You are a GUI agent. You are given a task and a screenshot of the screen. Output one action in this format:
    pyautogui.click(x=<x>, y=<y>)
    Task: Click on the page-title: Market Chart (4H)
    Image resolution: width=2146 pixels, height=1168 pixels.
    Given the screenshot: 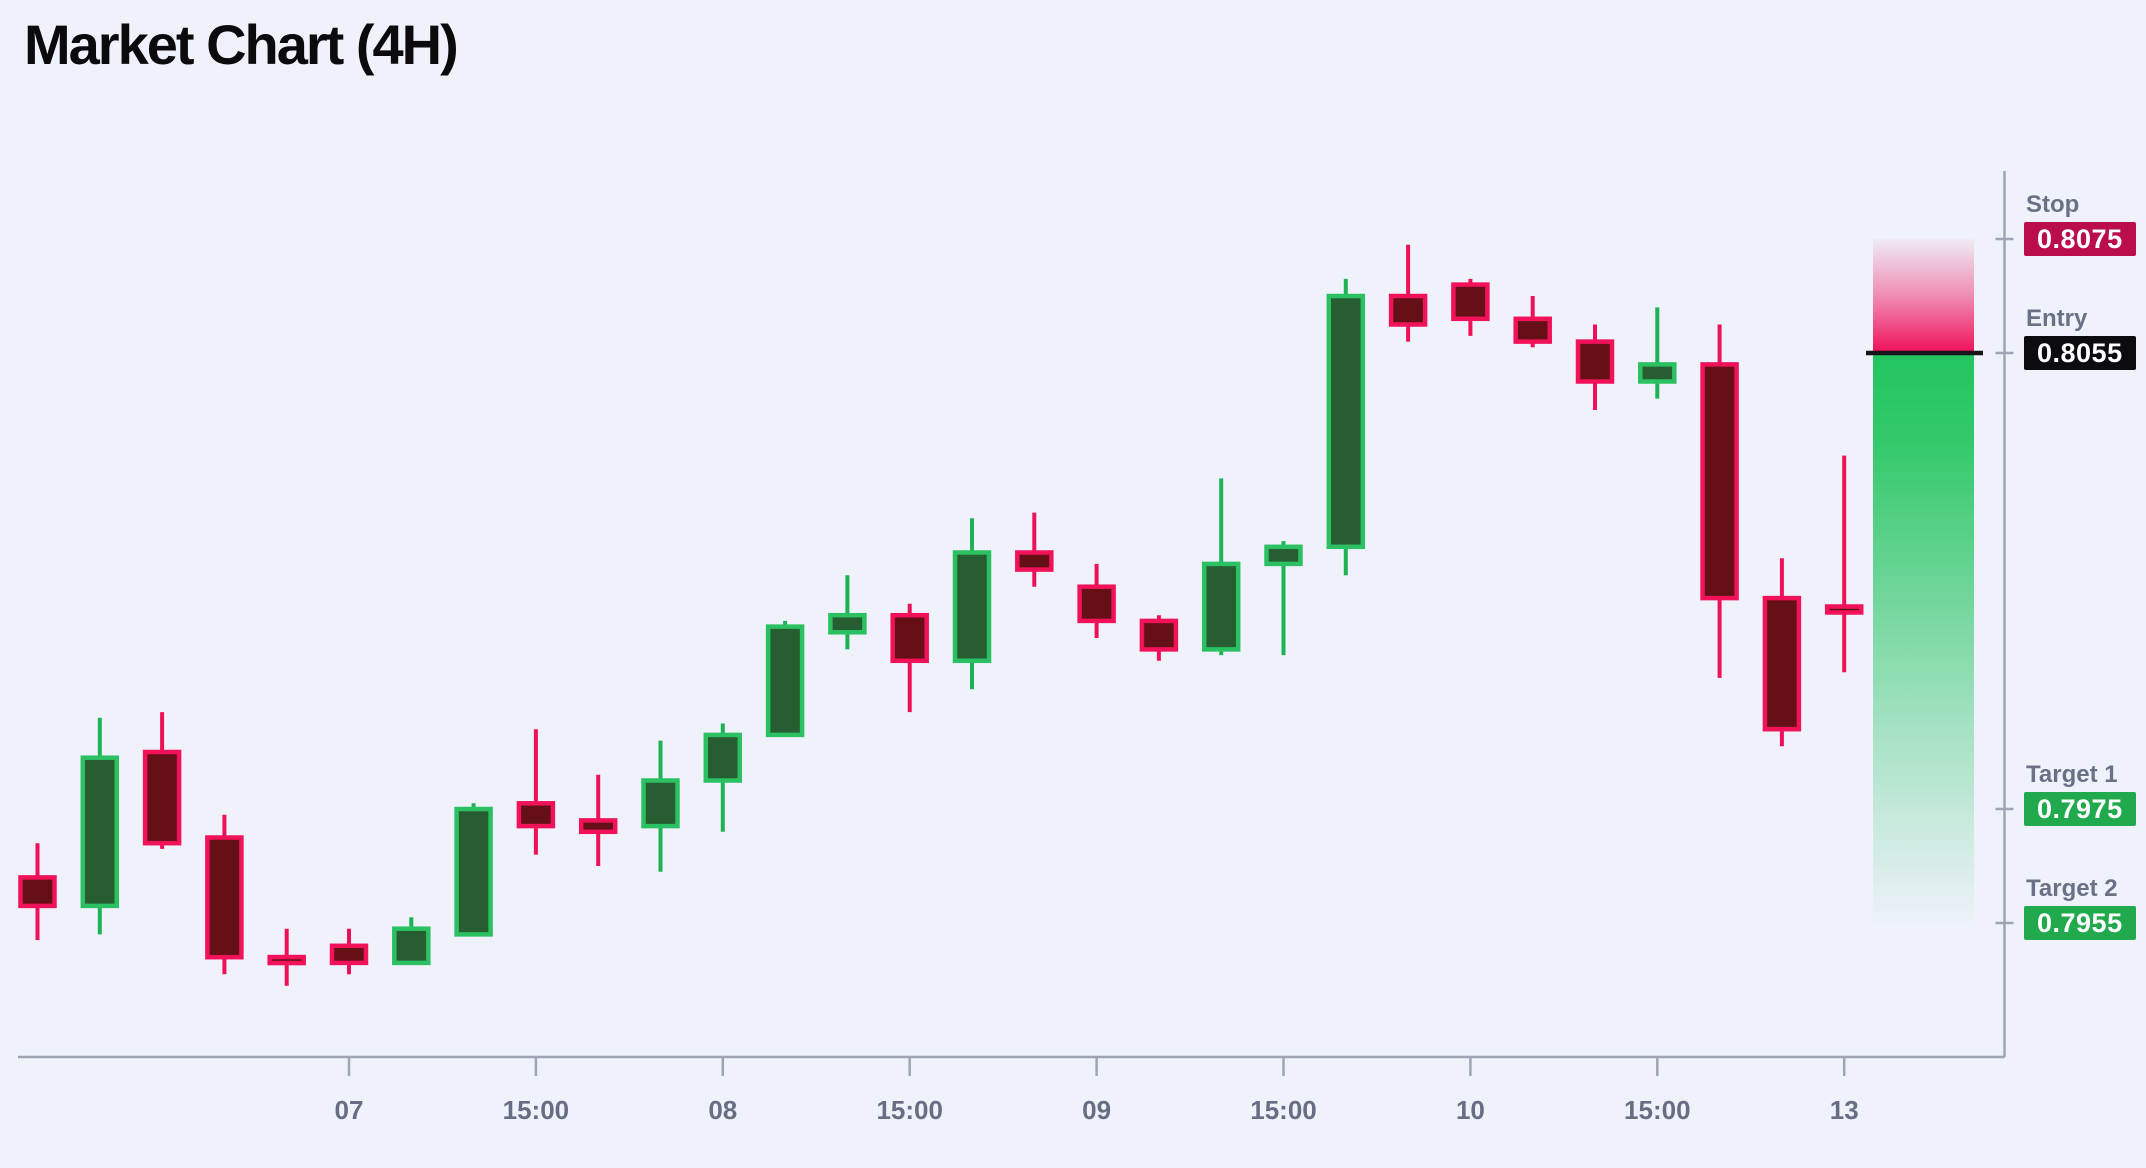 What is the action you would take?
    pyautogui.click(x=241, y=44)
    